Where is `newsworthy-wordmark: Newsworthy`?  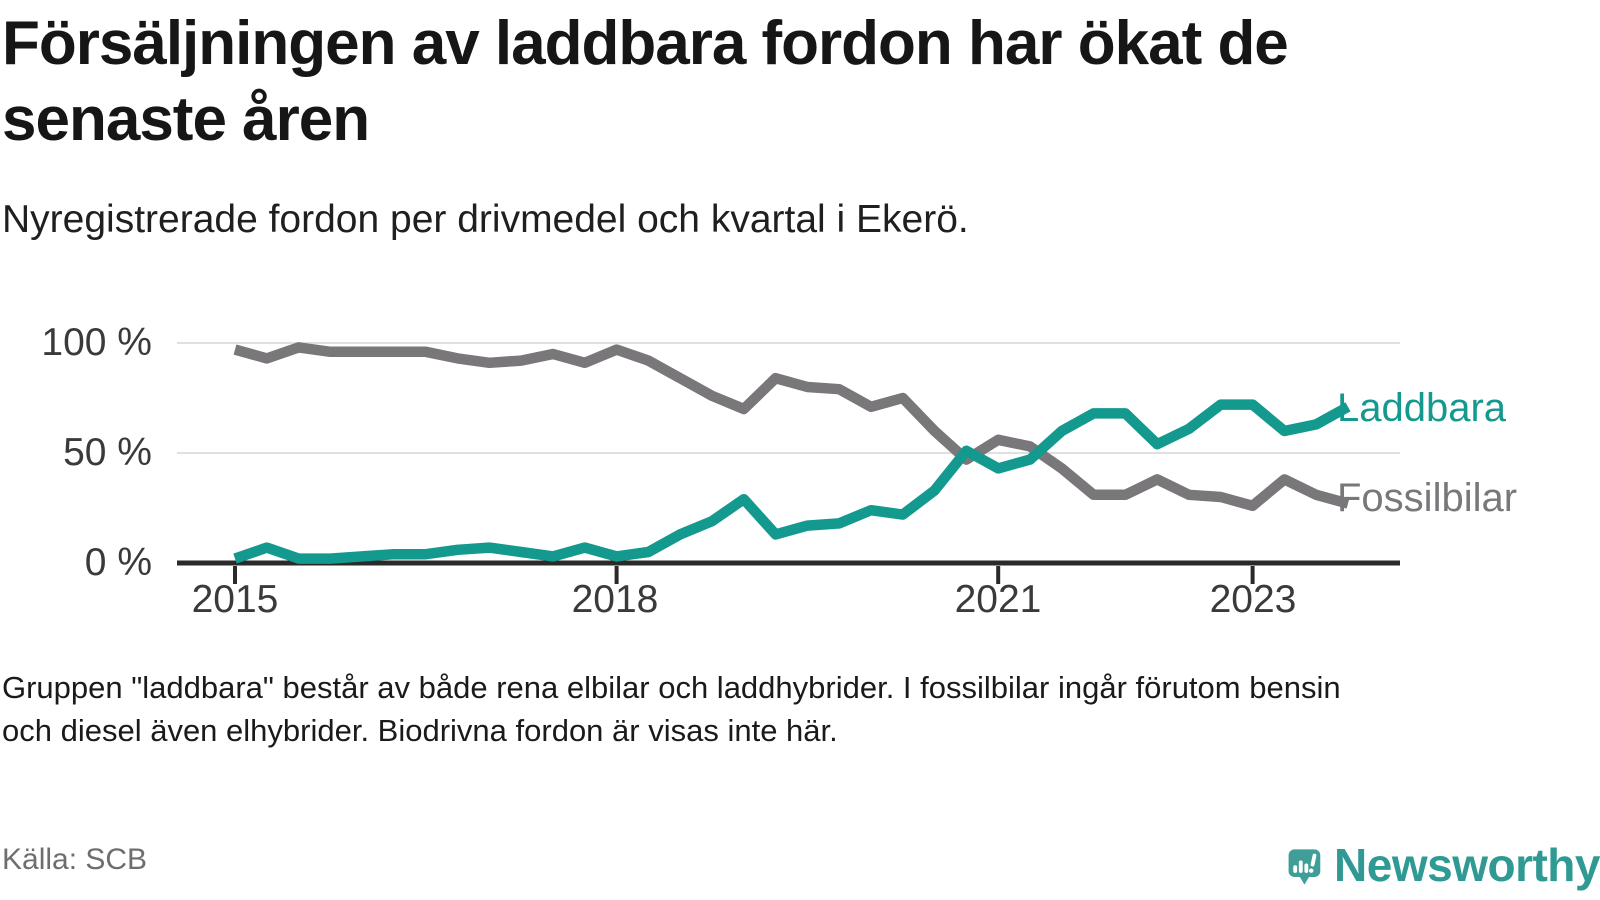
newsworthy-wordmark: Newsworthy is located at coordinates (1467, 865).